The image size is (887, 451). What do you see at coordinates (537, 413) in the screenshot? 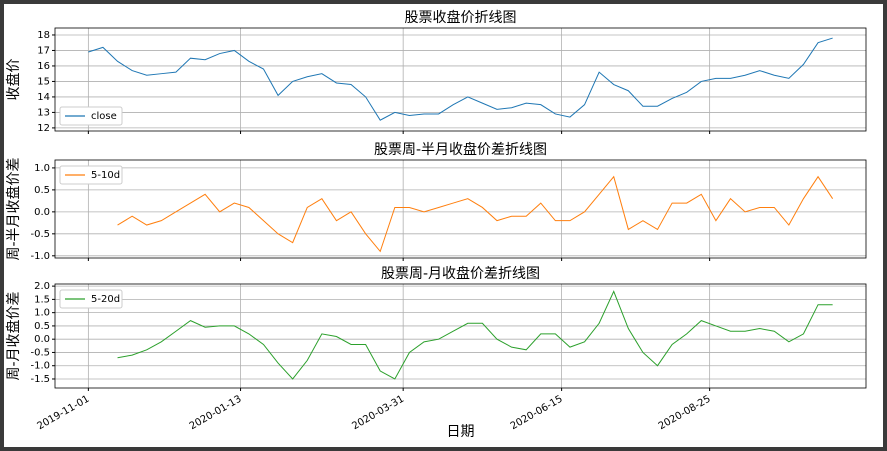
I see `x-tick-label: 2020-06-15` at bounding box center [537, 413].